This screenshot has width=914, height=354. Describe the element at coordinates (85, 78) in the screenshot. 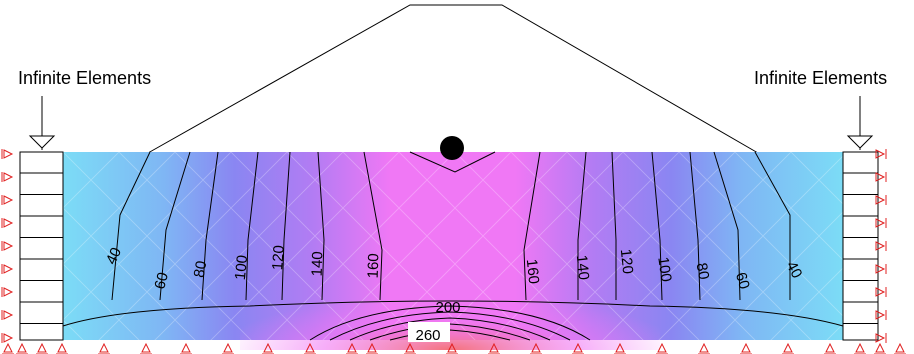

I see `infinite-elements-label-left: Infinite Elements` at that location.